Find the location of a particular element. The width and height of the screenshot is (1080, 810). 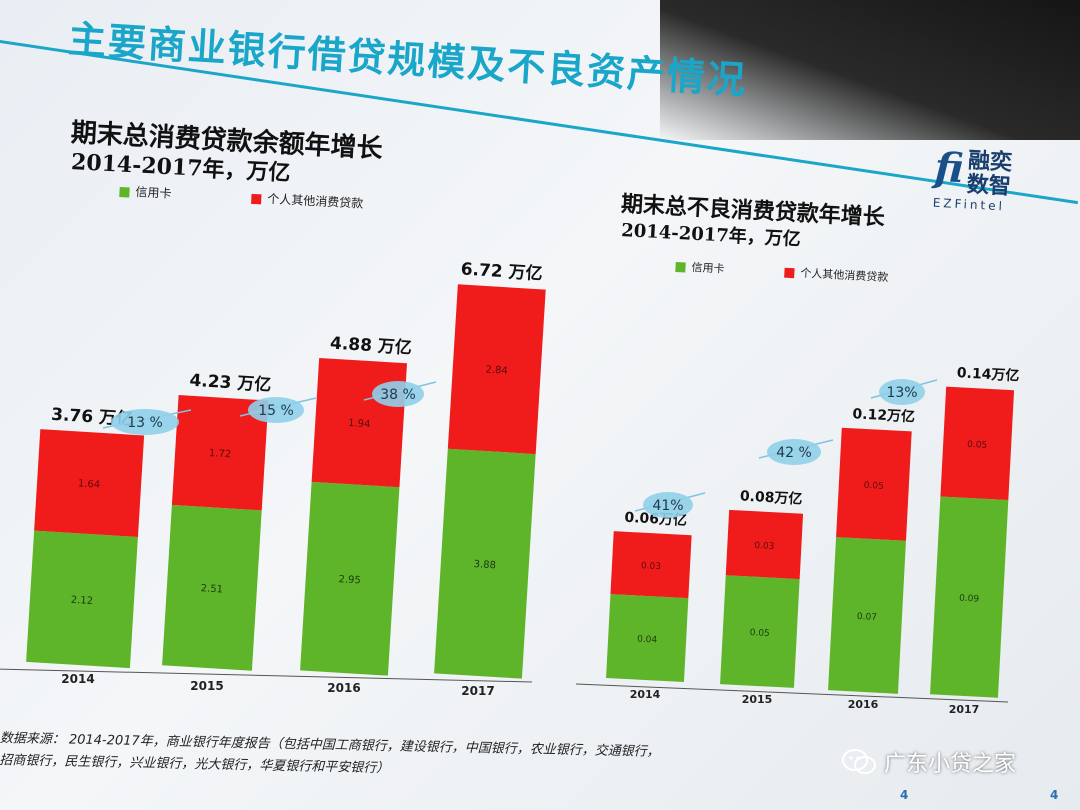

bar-group: 0.09 0.05 0.14万亿 is located at coordinates (975, 531).